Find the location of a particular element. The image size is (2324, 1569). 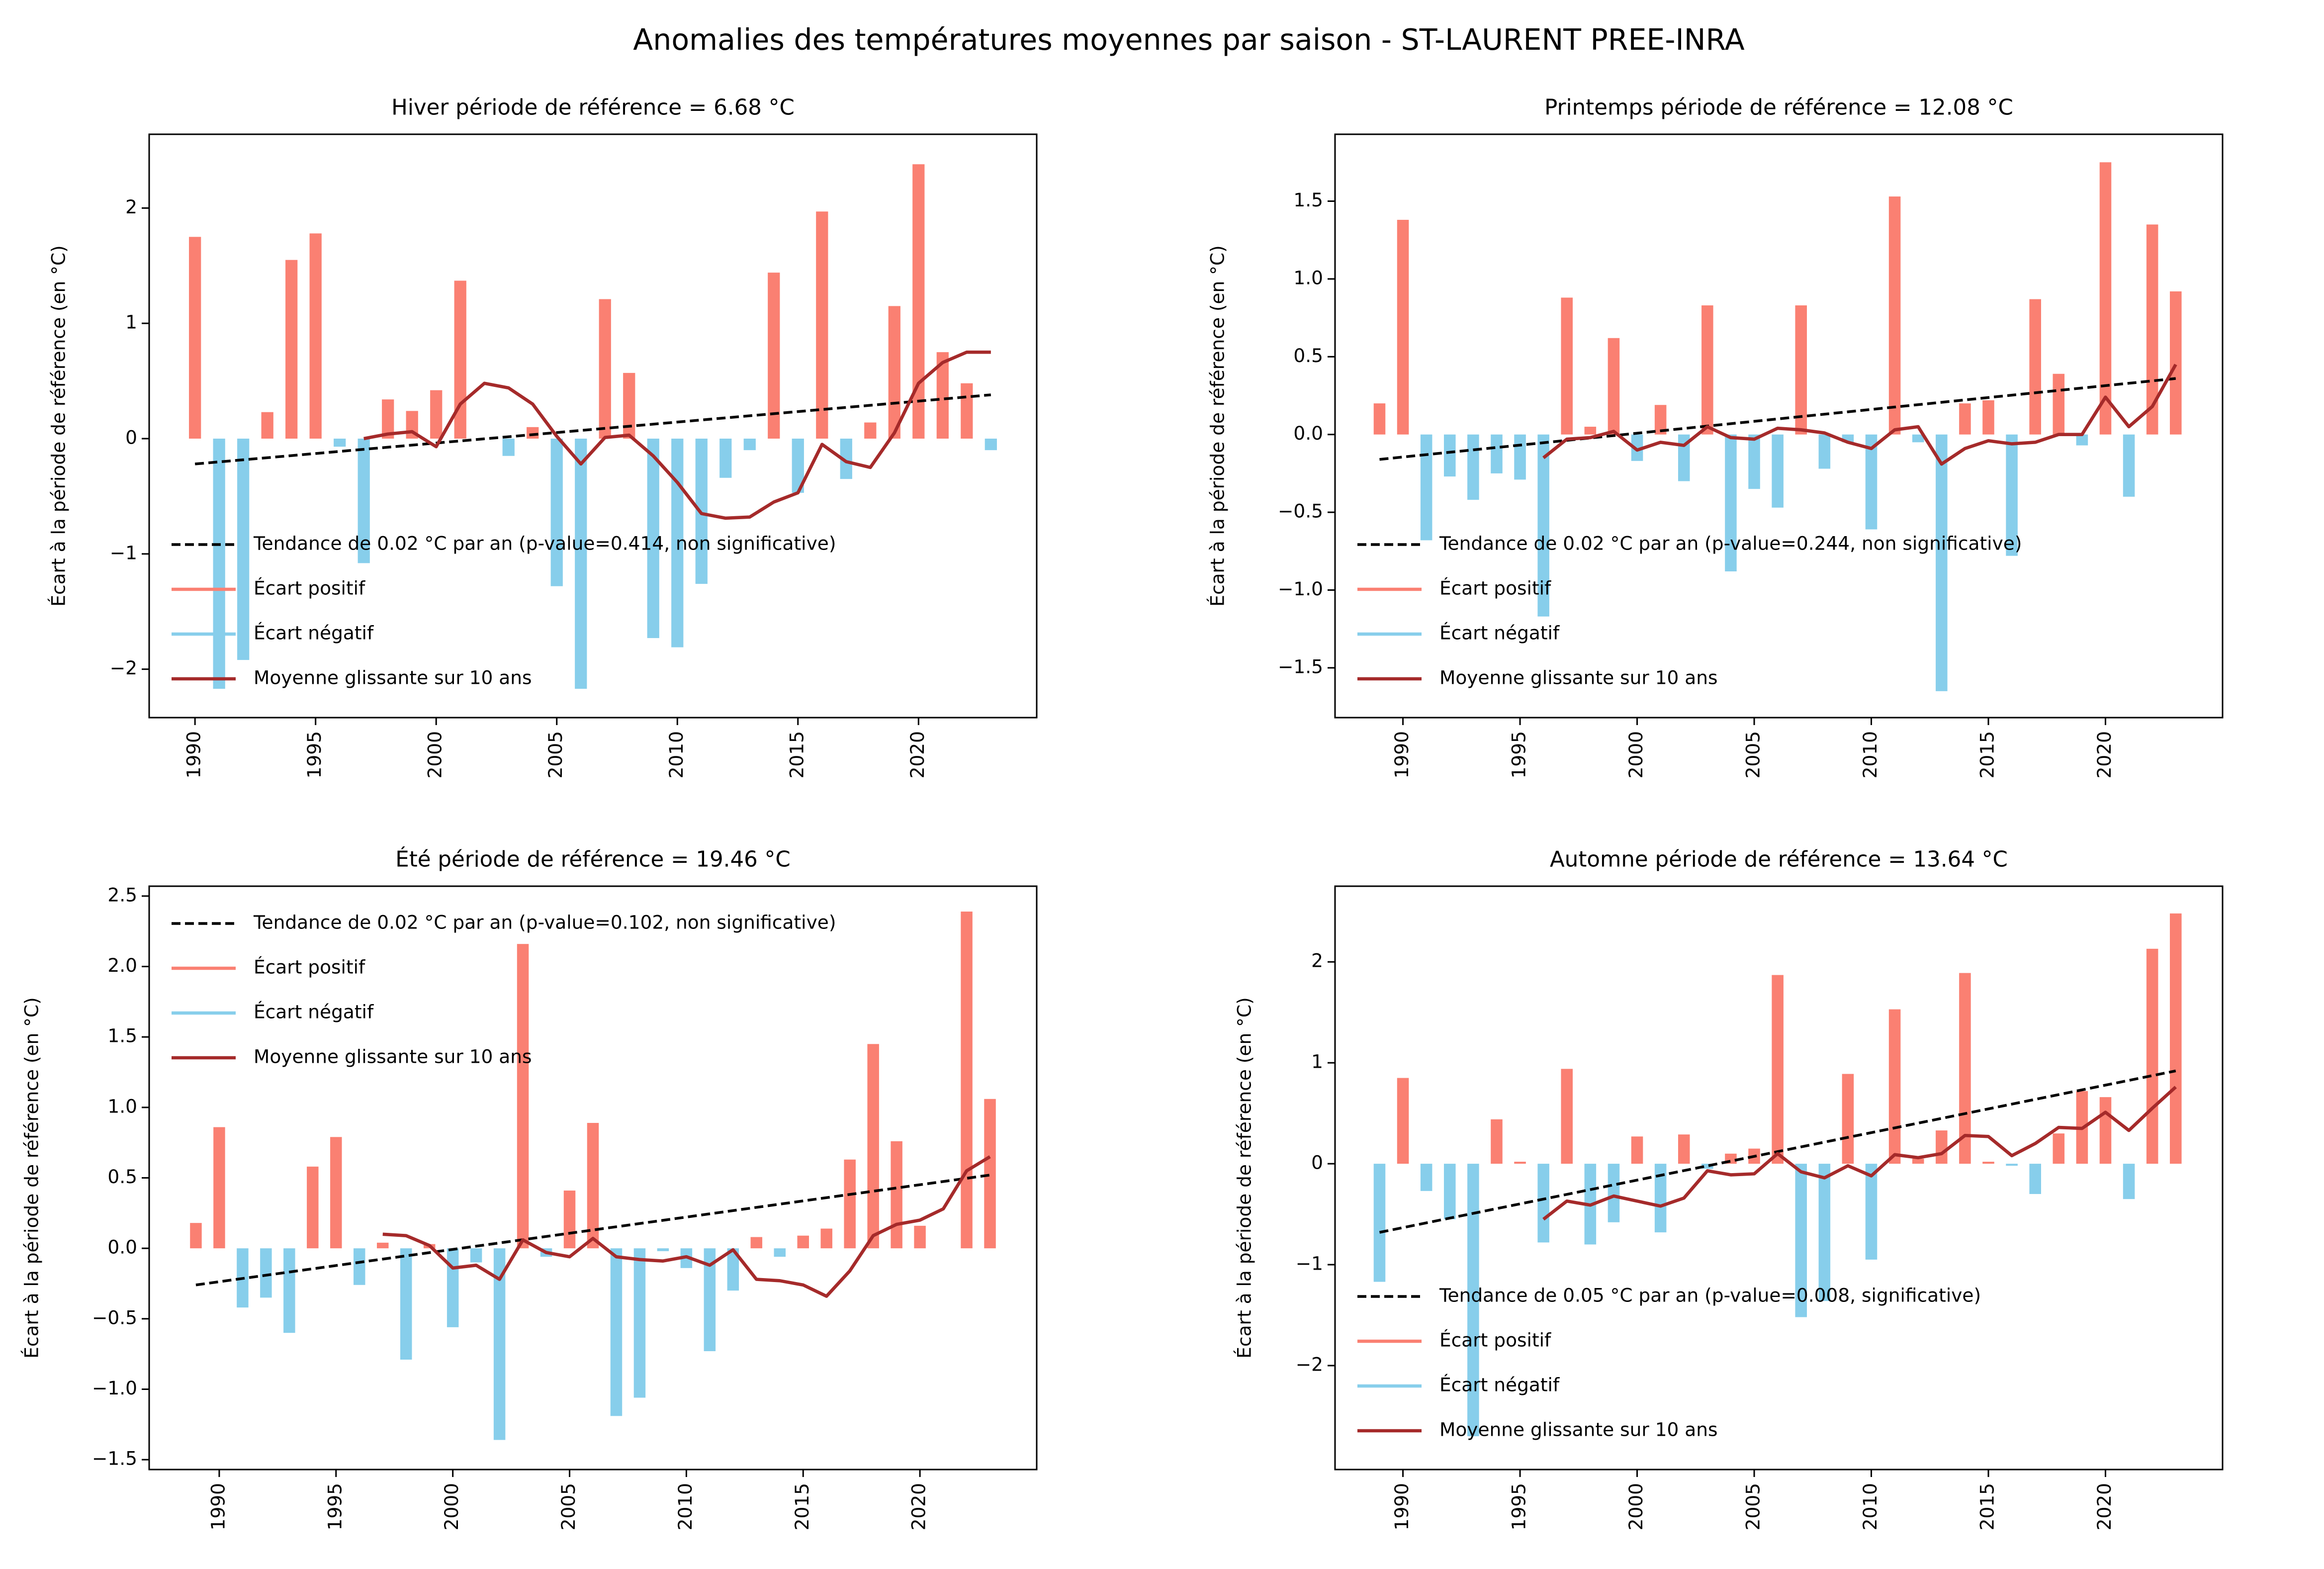

y-tick-label: −1 is located at coordinates (123, 552).